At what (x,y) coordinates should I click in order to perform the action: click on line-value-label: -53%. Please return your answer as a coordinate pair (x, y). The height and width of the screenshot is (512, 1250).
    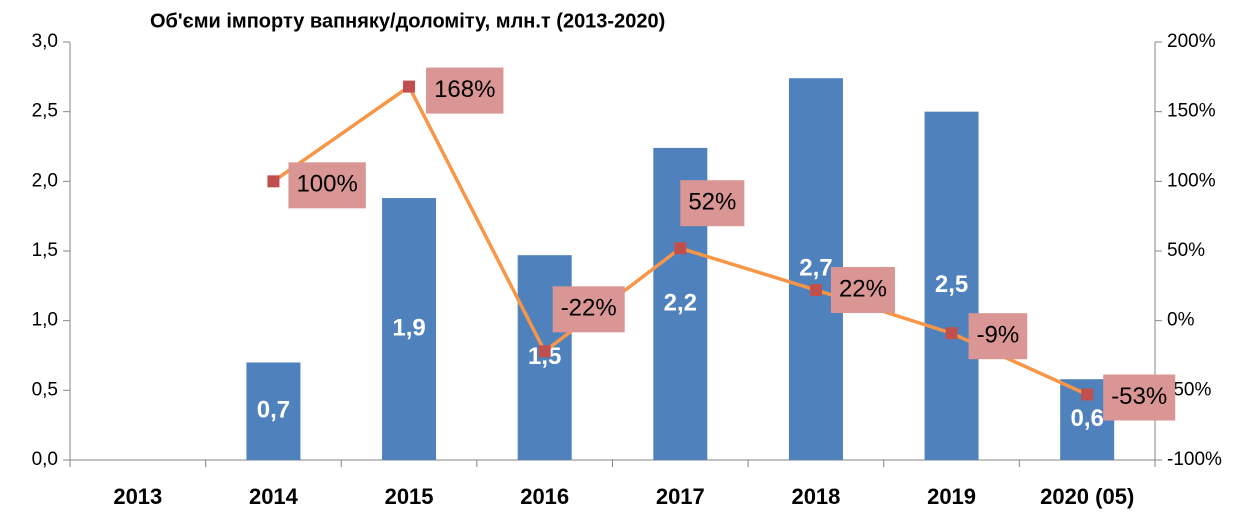
    Looking at the image, I should click on (1139, 396).